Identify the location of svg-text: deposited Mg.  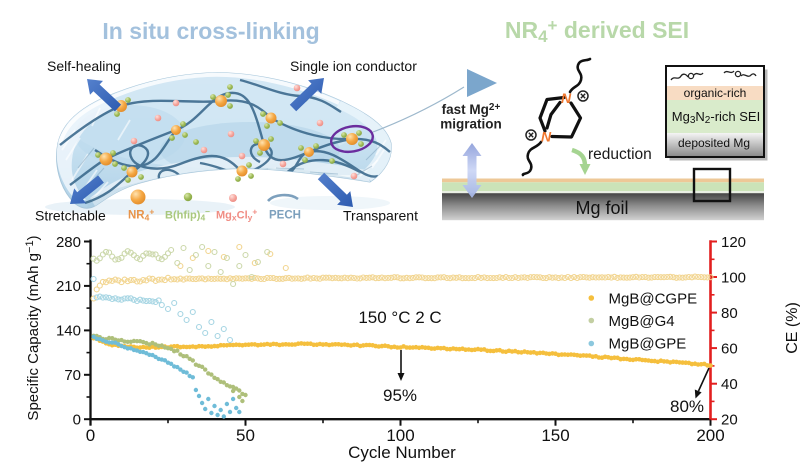
(714, 143).